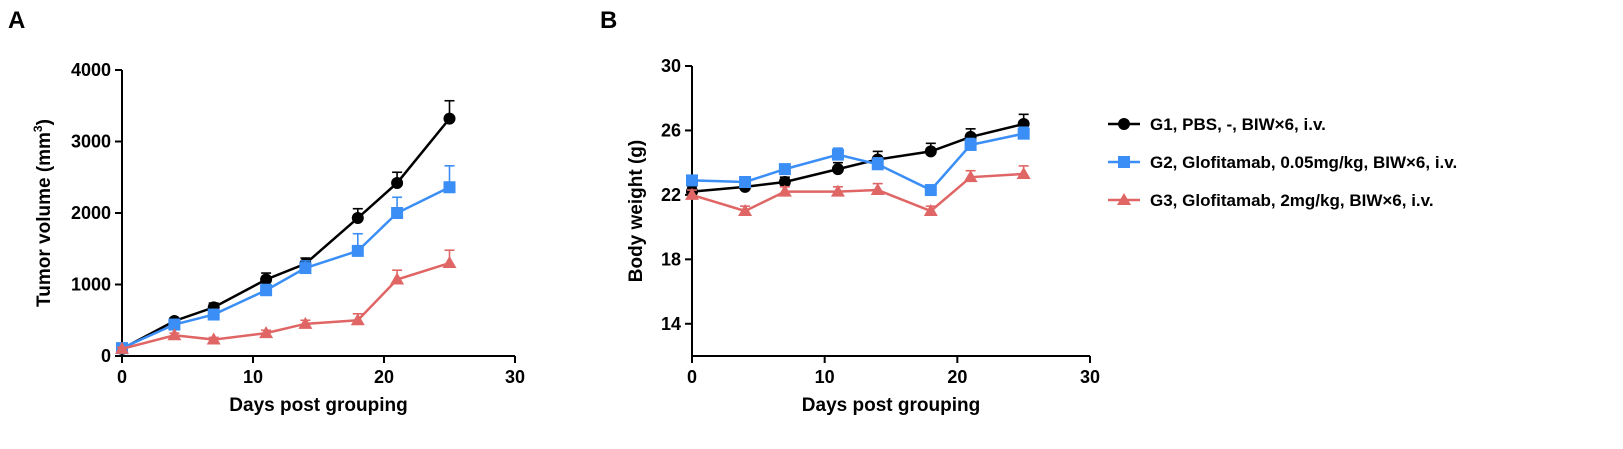 This screenshot has height=449, width=1623. I want to click on legend-item-3: G3, Glofitamab, 2mg/kg, BIW×6, i.v., so click(1271, 200).